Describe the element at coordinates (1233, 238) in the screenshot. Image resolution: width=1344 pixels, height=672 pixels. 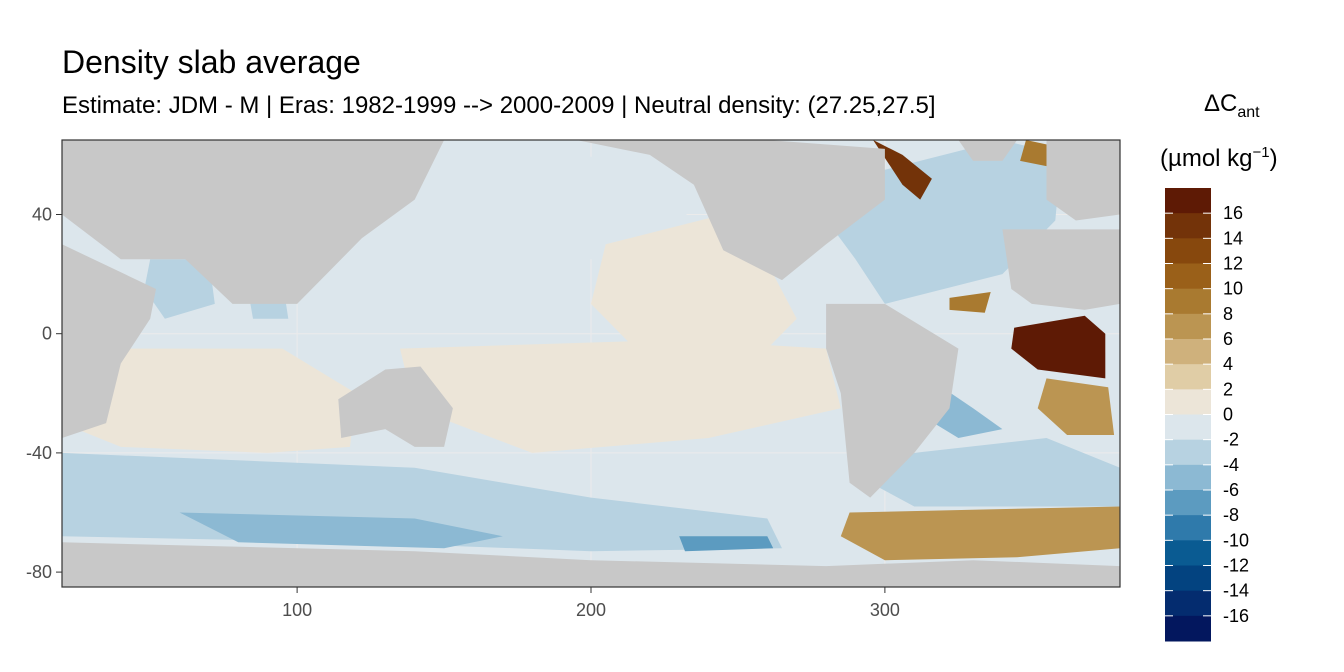
I see `legend-label: 14` at that location.